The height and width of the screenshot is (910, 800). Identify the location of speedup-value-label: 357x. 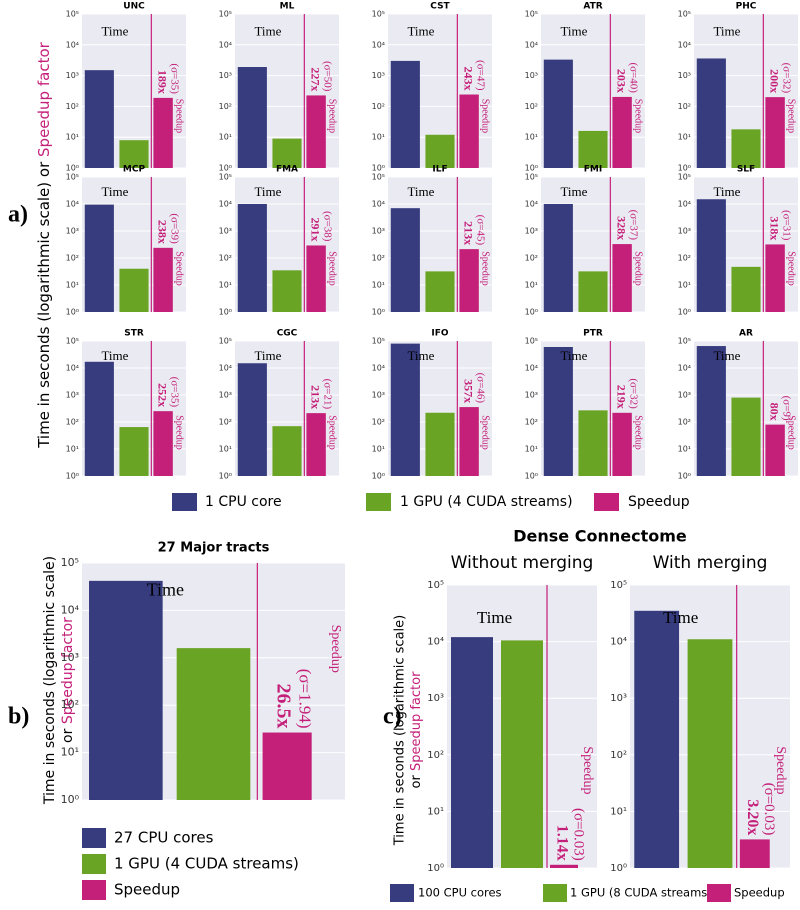
(468, 391).